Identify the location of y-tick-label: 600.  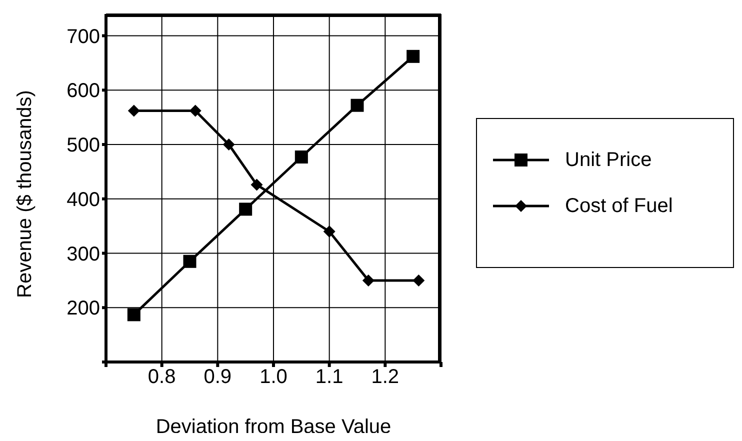
(83, 91).